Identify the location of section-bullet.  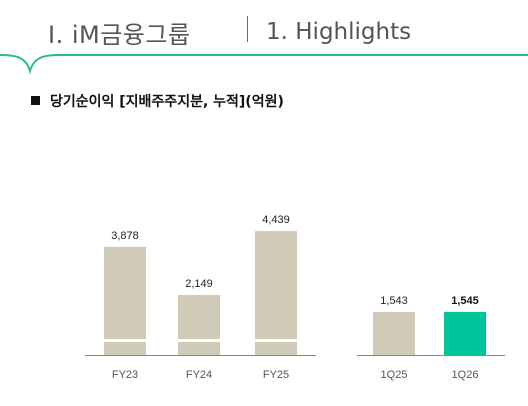
(35, 100).